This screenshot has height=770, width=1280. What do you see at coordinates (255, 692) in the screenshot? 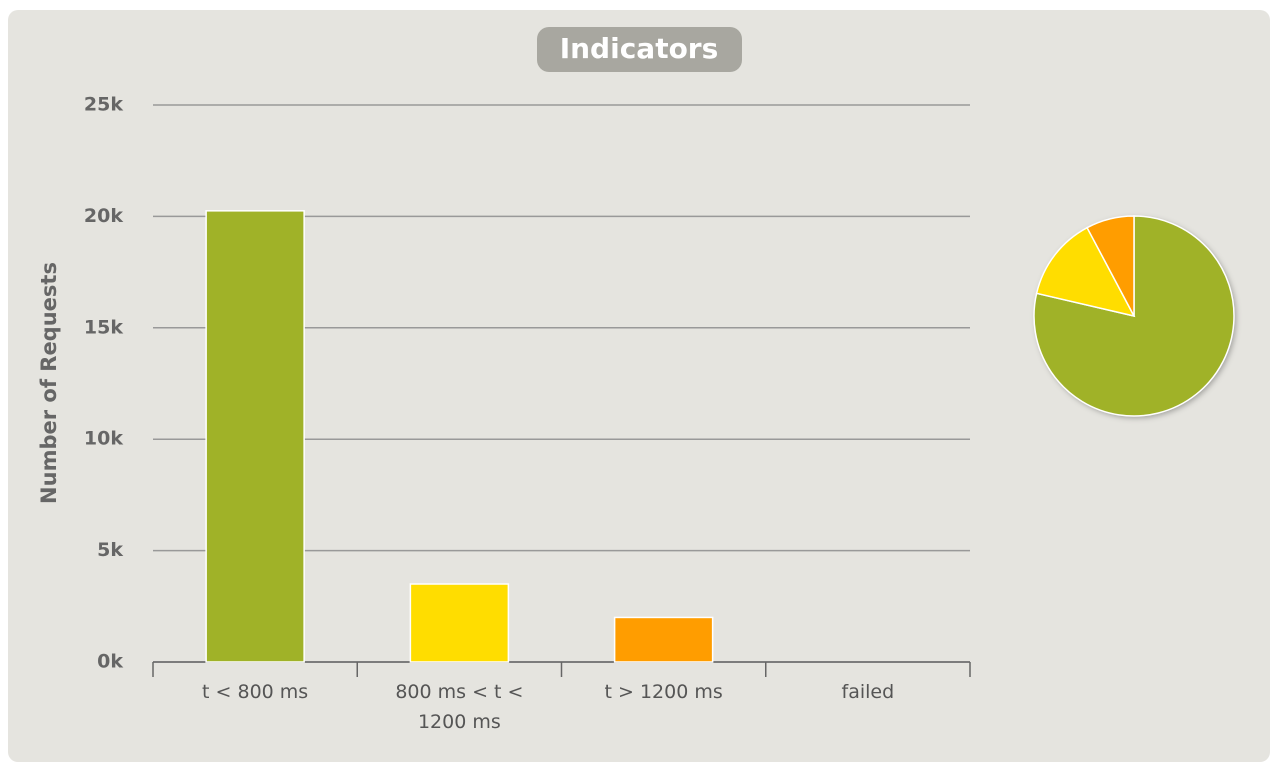
I see `x-tick-label: t < 800 ms` at bounding box center [255, 692].